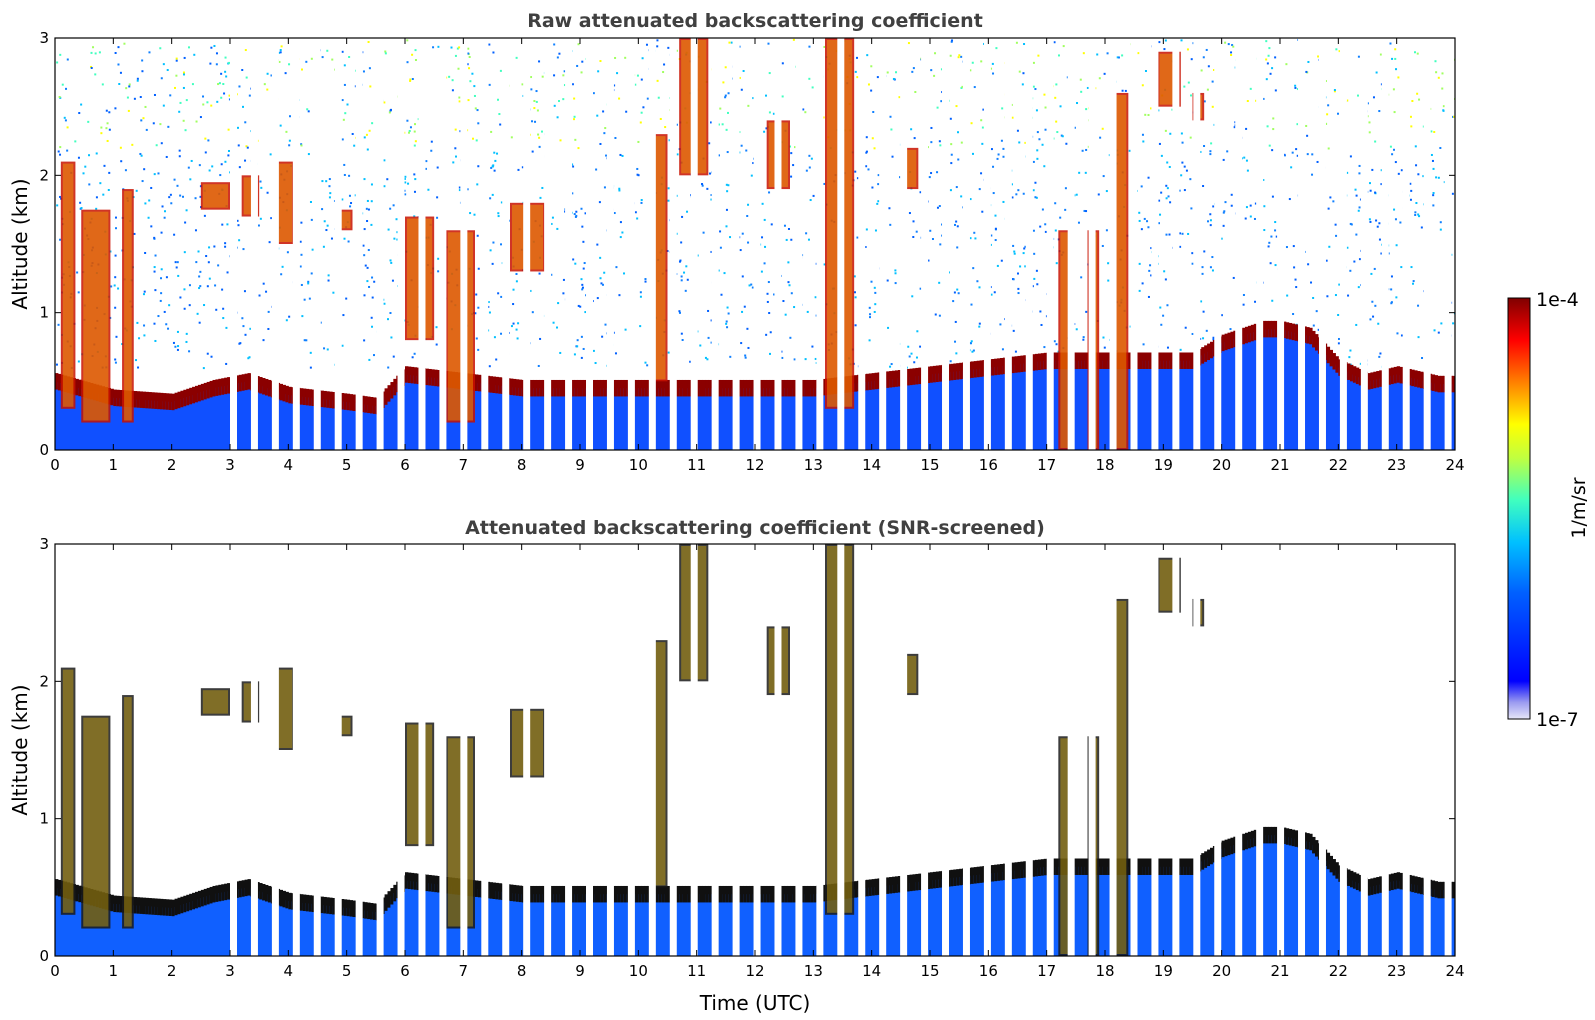 The width and height of the screenshot is (1595, 1020). Describe the element at coordinates (813, 465) in the screenshot. I see `x-tick-label: 13` at that location.